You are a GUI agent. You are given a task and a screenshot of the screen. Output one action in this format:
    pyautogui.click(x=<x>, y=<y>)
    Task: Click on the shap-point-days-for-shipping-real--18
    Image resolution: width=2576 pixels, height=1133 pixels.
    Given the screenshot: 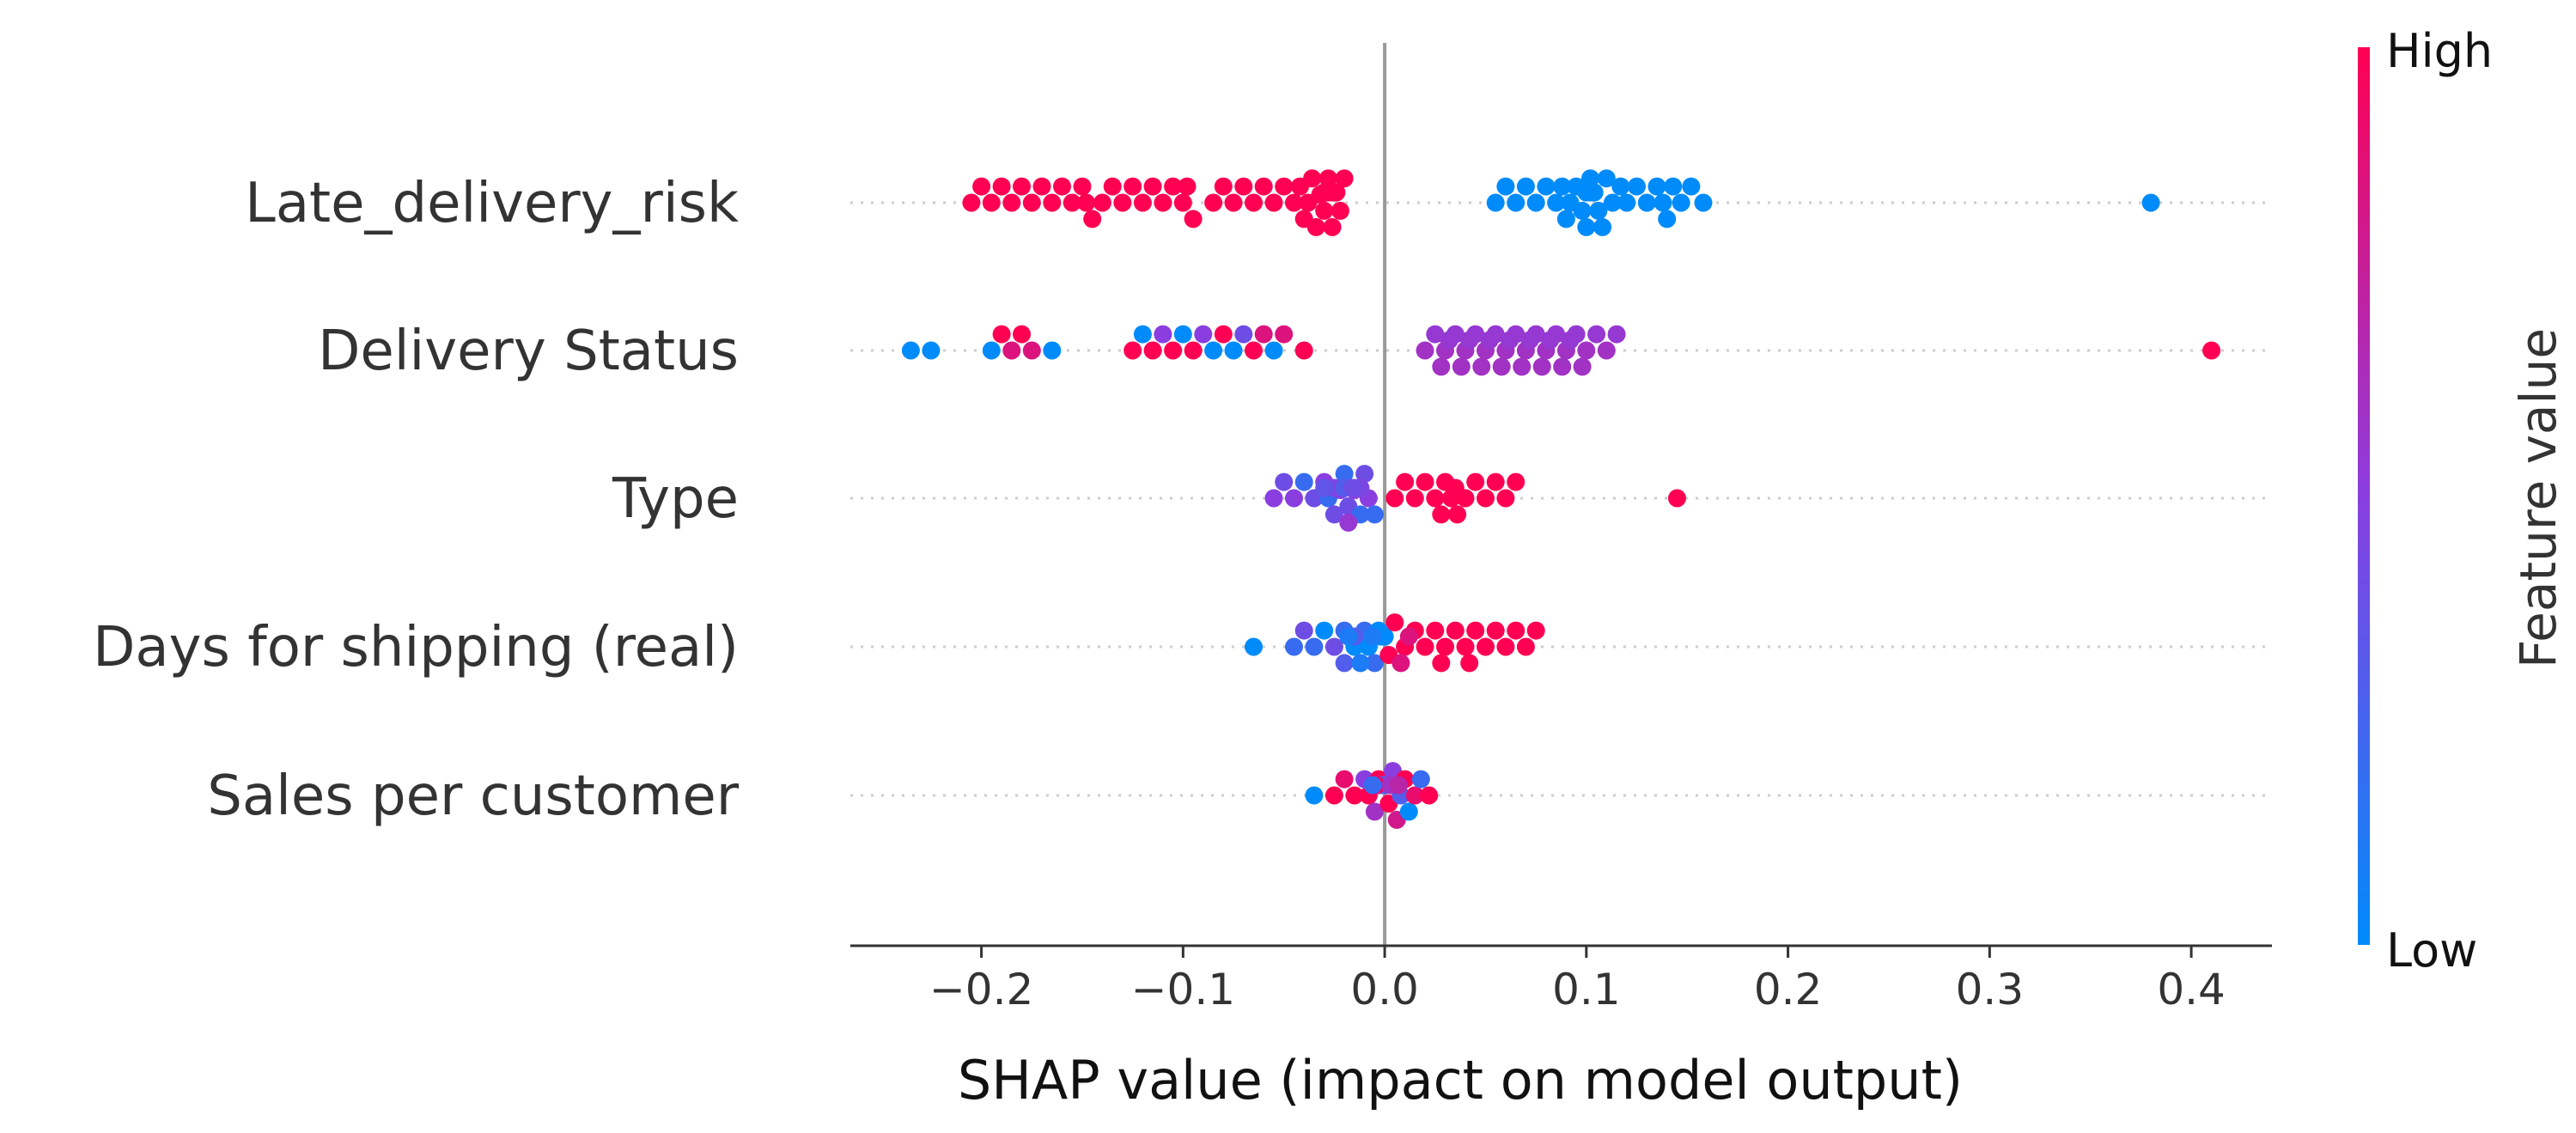 What is the action you would take?
    pyautogui.click(x=1348, y=636)
    